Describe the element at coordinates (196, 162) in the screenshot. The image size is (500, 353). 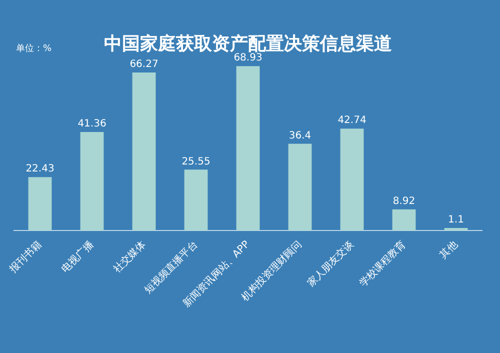
I see `data-label: 25.55` at that location.